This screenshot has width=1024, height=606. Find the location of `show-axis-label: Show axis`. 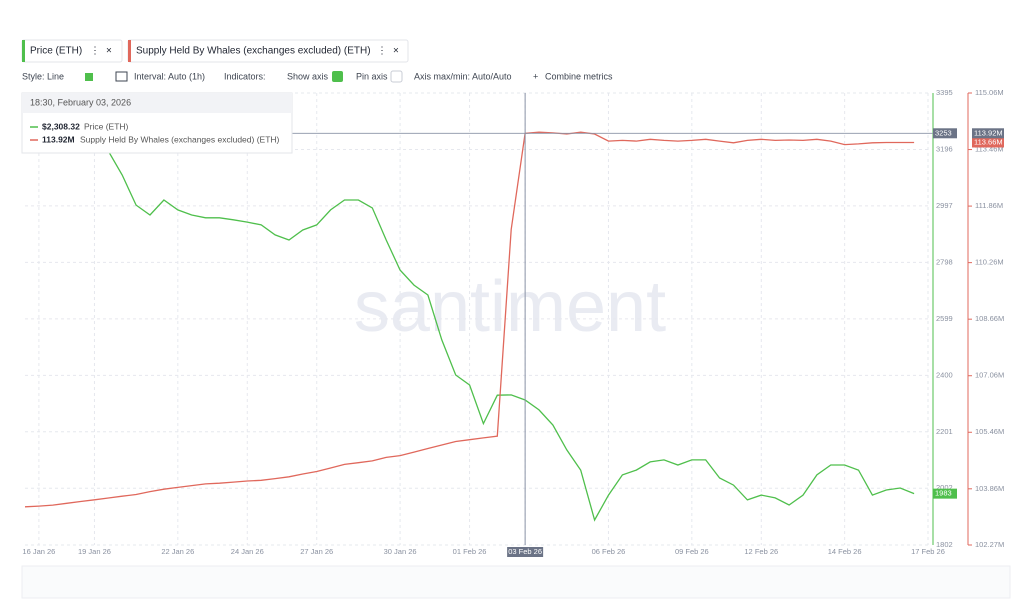

show-axis-label: Show axis is located at coordinates (308, 76).